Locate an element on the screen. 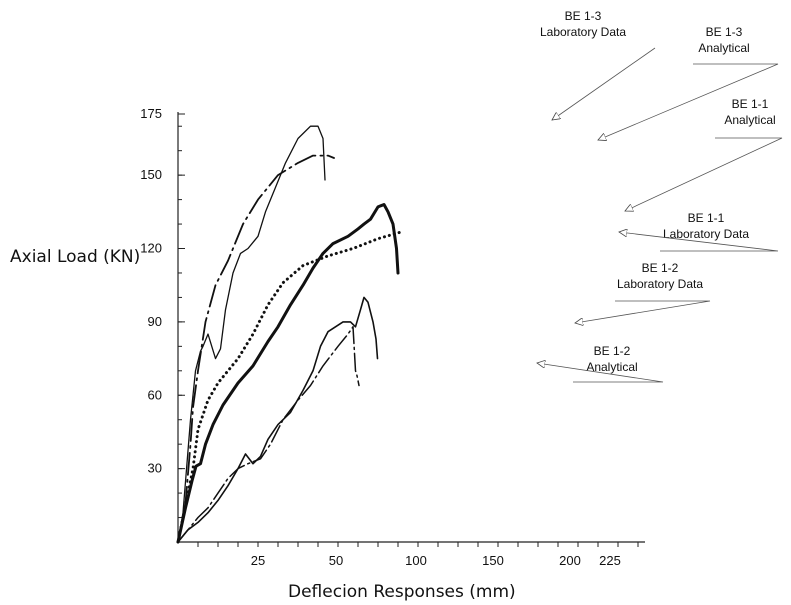  x-tick-label: 150 is located at coordinates (493, 560).